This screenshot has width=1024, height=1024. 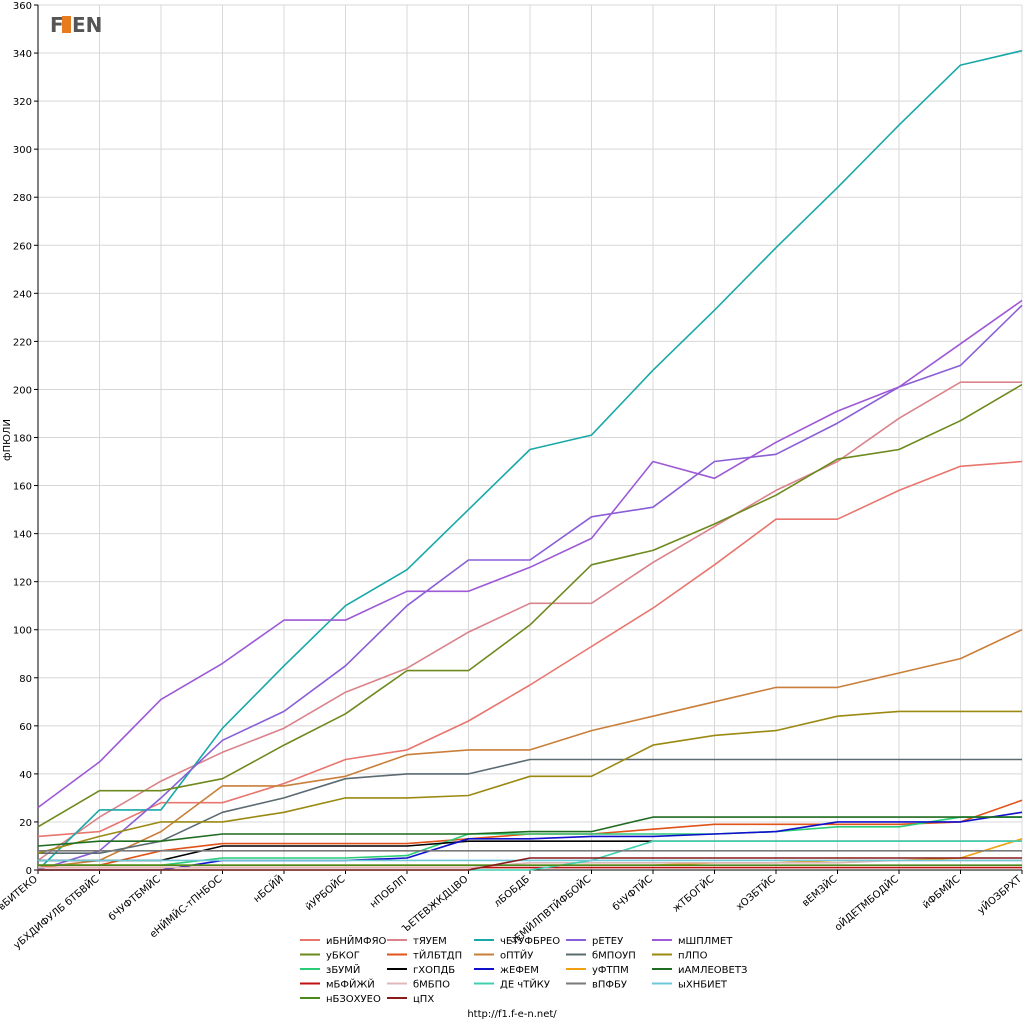 I want to click on y-tick-label: 280, so click(x=22, y=198).